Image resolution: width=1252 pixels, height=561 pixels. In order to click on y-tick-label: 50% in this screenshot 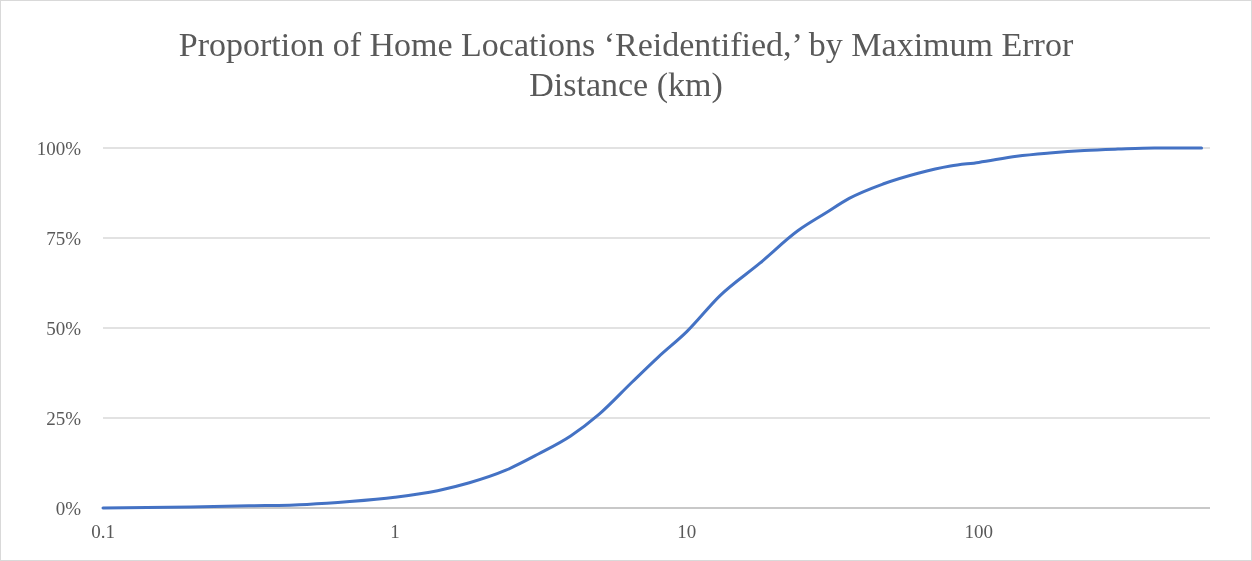, I will do `click(64, 328)`.